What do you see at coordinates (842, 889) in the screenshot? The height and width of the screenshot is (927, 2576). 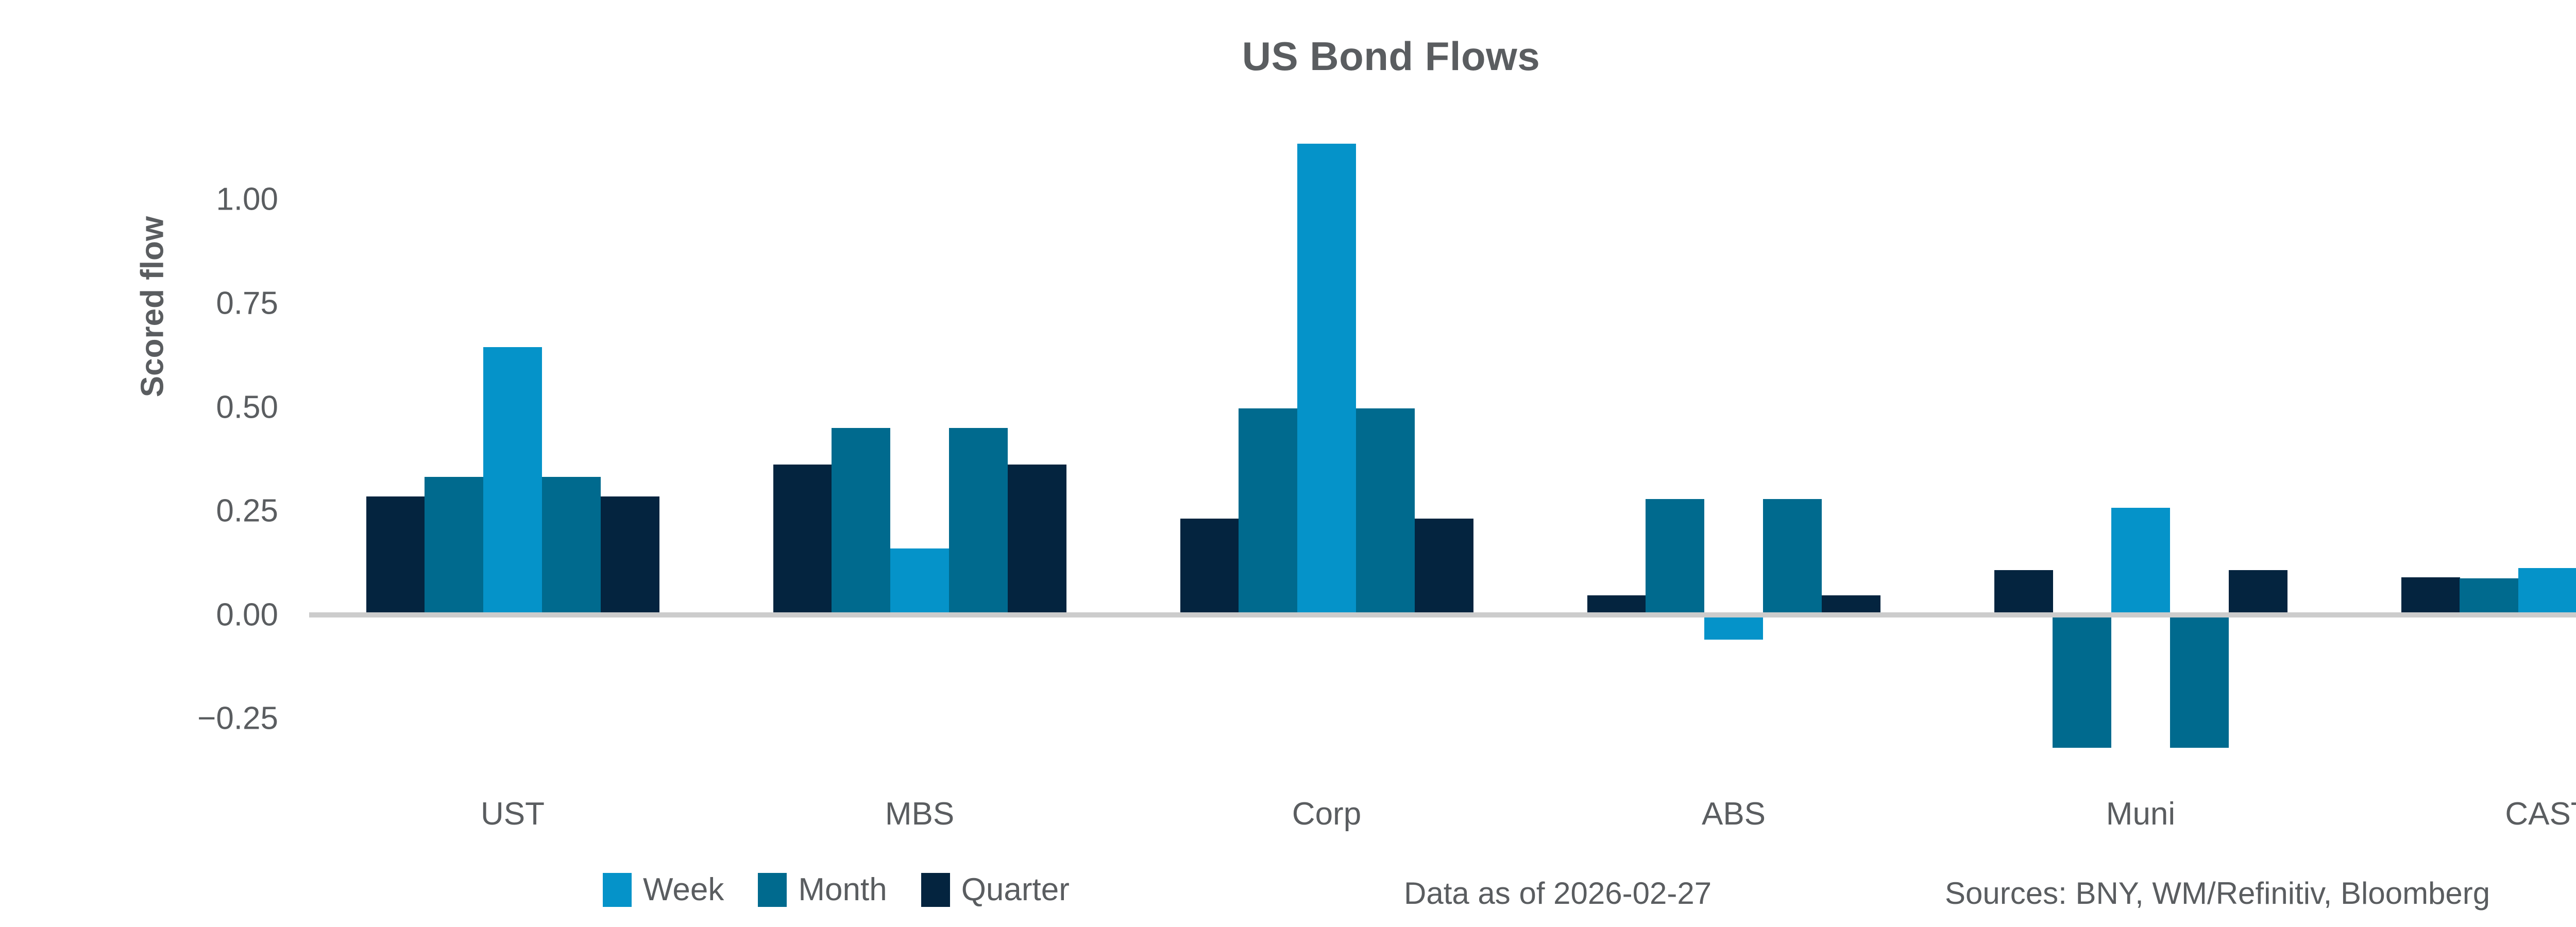 I see `legend-label: Month` at bounding box center [842, 889].